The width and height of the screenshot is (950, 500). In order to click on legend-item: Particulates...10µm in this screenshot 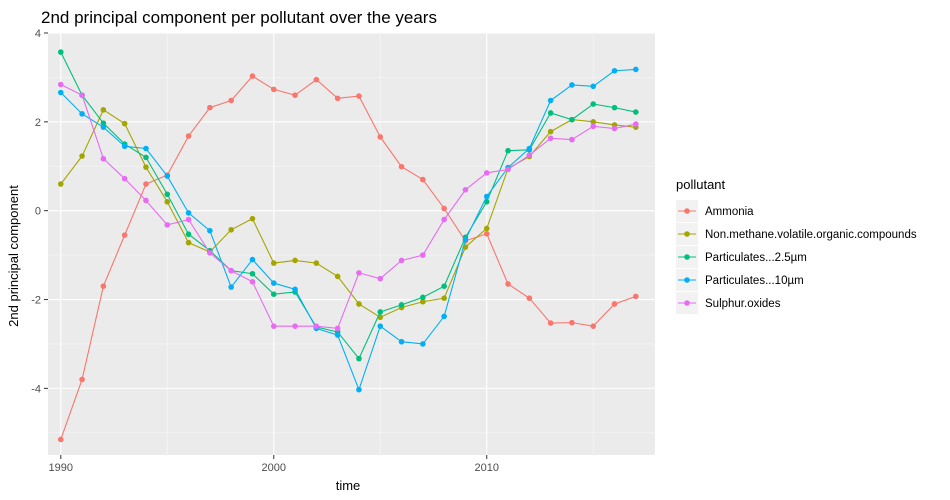, I will do `click(740, 280)`.